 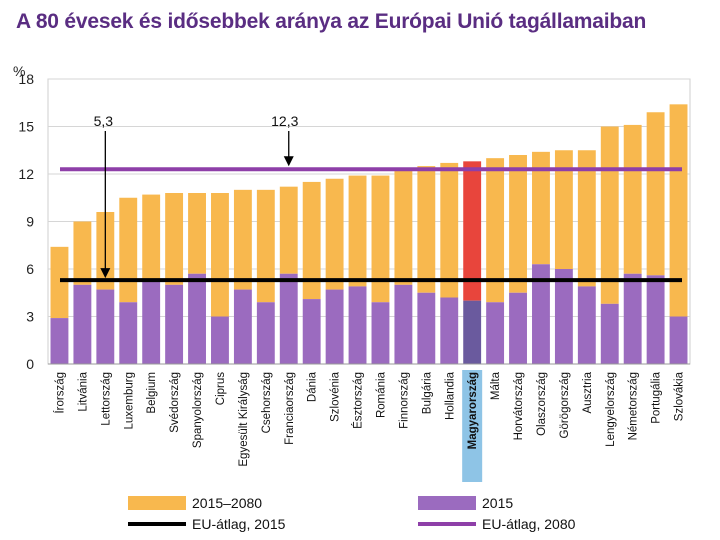 What do you see at coordinates (284, 121) in the screenshot?
I see `annotation-eu-2080: 12,3` at bounding box center [284, 121].